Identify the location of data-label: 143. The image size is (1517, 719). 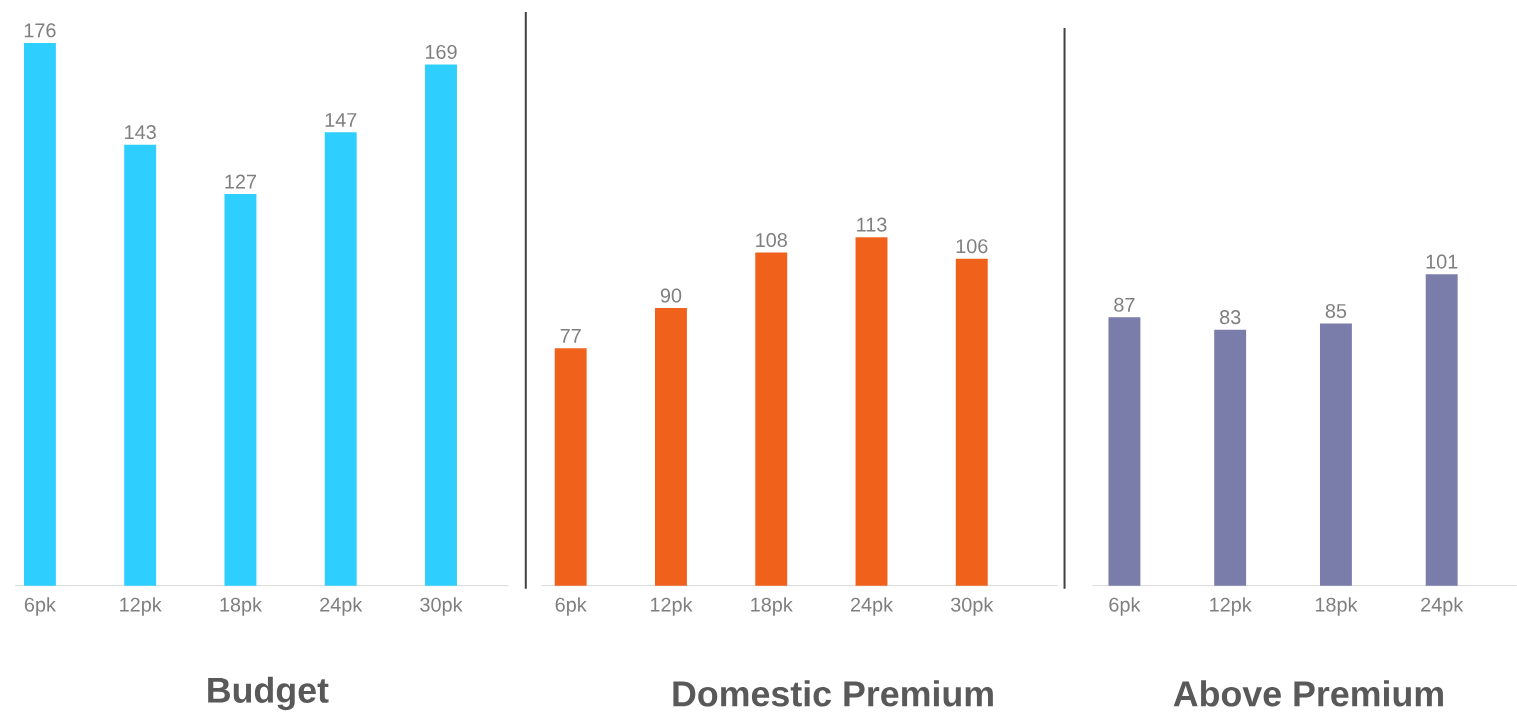
(140, 131).